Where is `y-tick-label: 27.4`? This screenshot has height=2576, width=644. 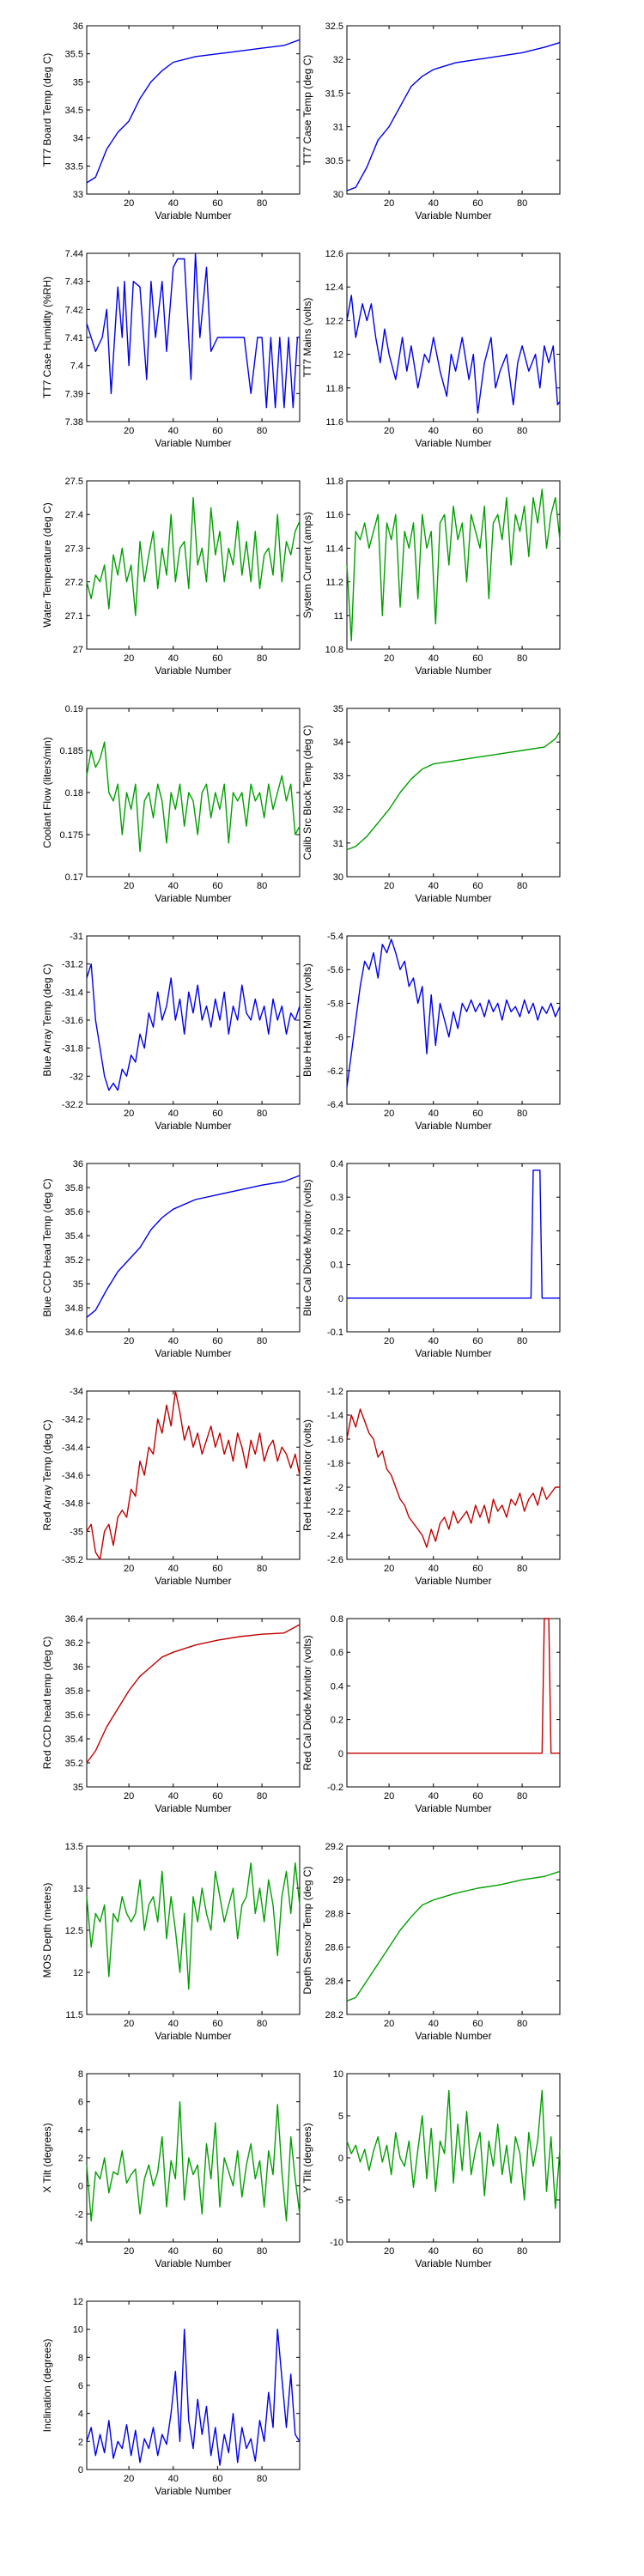 y-tick-label: 27.4 is located at coordinates (74, 515).